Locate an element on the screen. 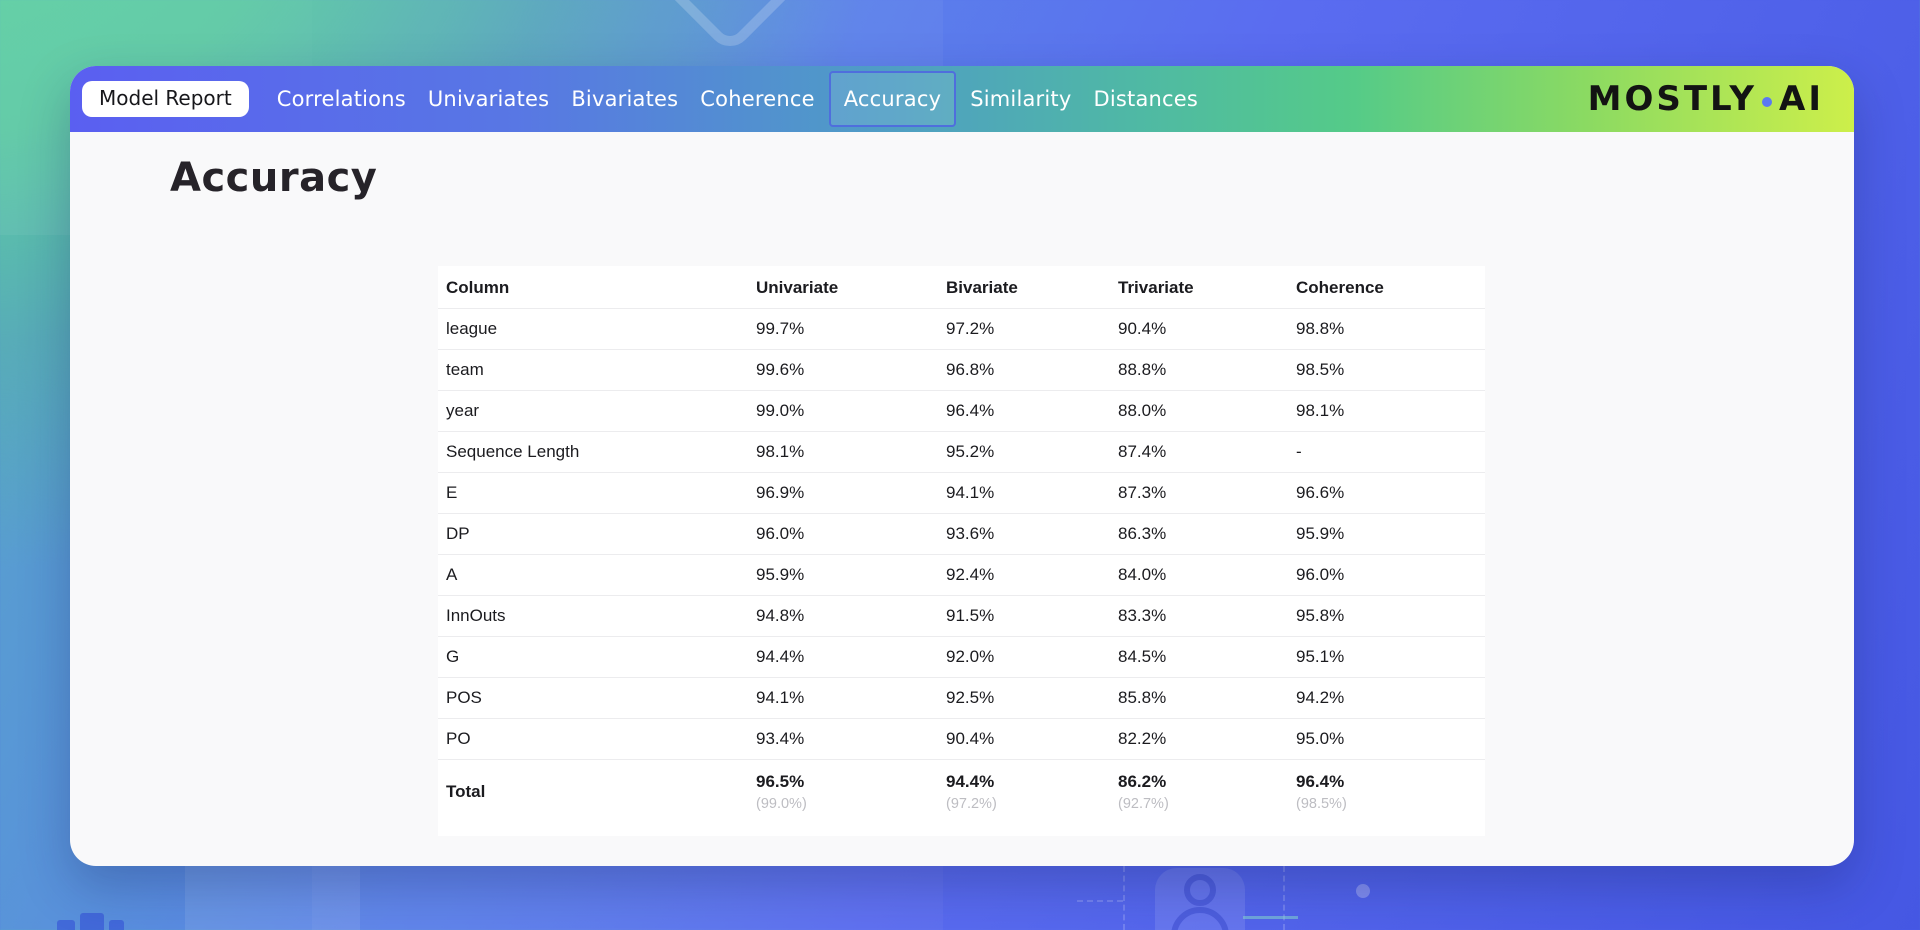 Image resolution: width=1920 pixels, height=930 pixels. row-value: 95.2% is located at coordinates (1024, 452).